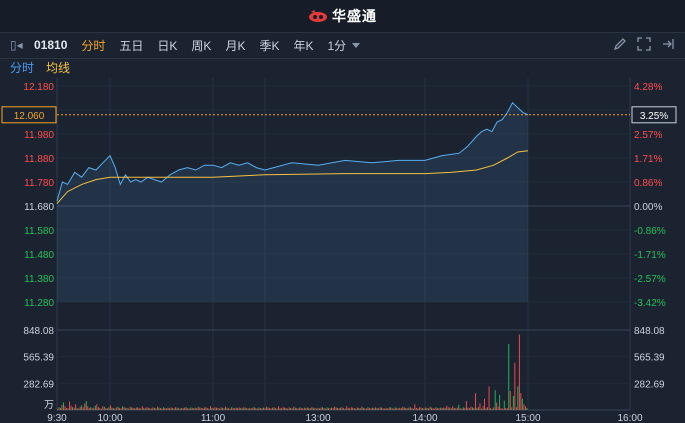 Image resolution: width=685 pixels, height=423 pixels. Describe the element at coordinates (648, 159) in the screenshot. I see `pct-tick-label: 1.71%` at that location.